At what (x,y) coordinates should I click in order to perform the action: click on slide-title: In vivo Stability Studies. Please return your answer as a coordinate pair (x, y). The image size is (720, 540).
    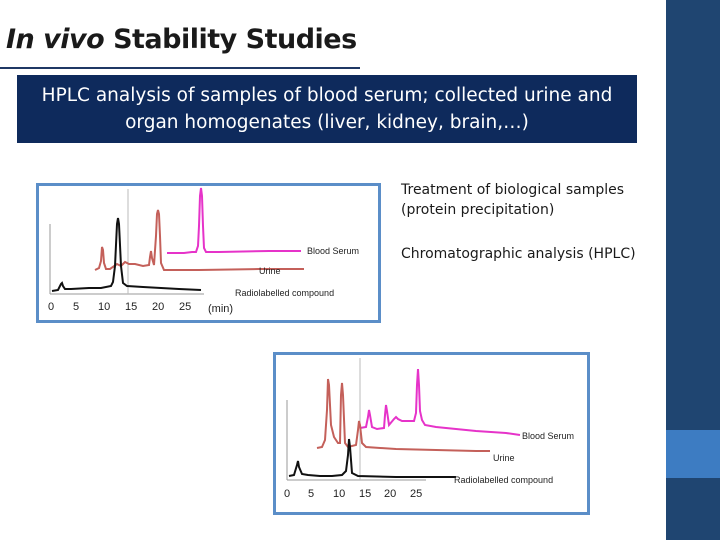
    Looking at the image, I should click on (181, 39).